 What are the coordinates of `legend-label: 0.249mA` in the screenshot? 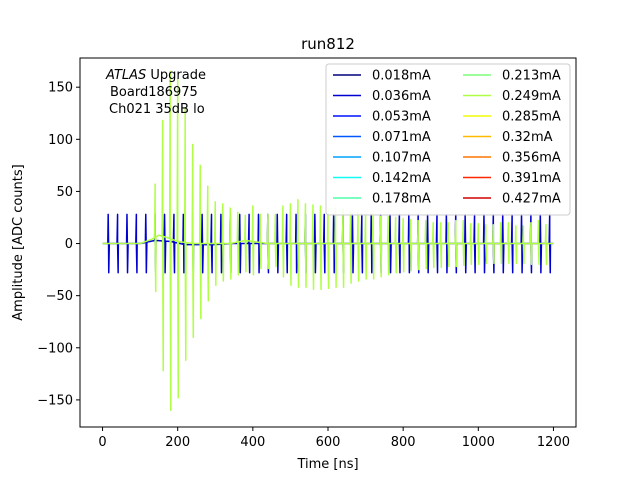 It's located at (531, 96).